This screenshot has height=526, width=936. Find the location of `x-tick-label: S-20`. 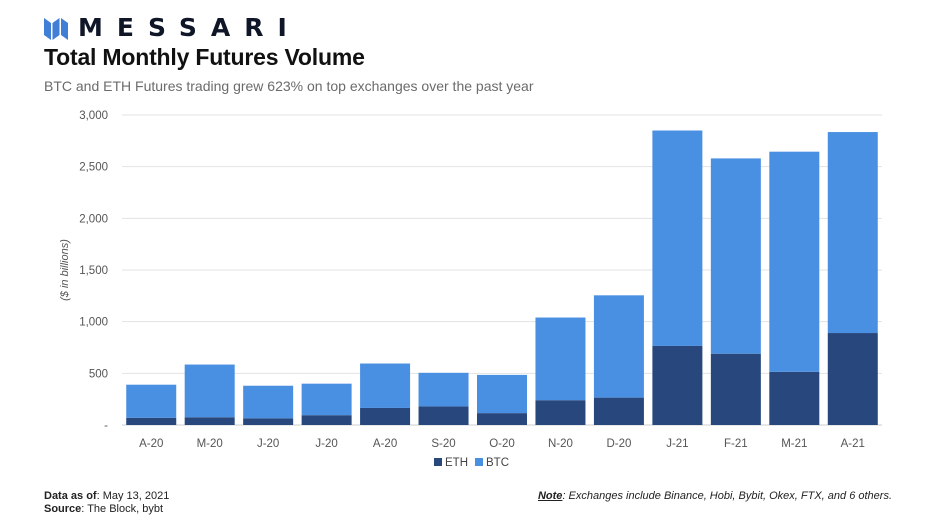

x-tick-label: S-20 is located at coordinates (443, 444).